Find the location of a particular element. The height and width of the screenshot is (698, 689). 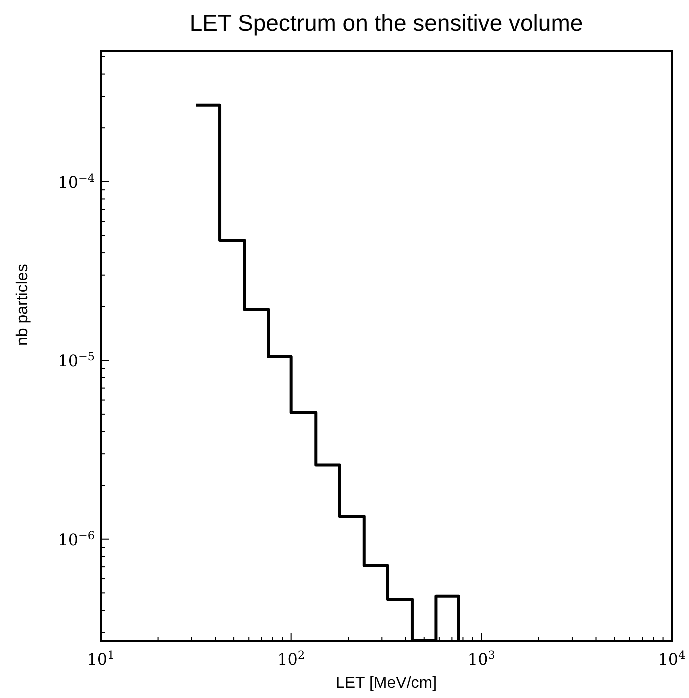

y-tick-label: 10$^{−5}$ is located at coordinates (76, 360).